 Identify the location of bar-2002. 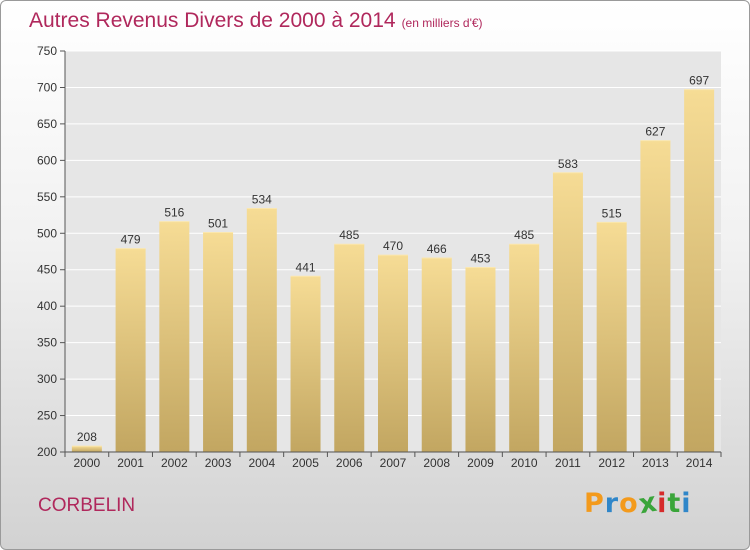
(174, 336).